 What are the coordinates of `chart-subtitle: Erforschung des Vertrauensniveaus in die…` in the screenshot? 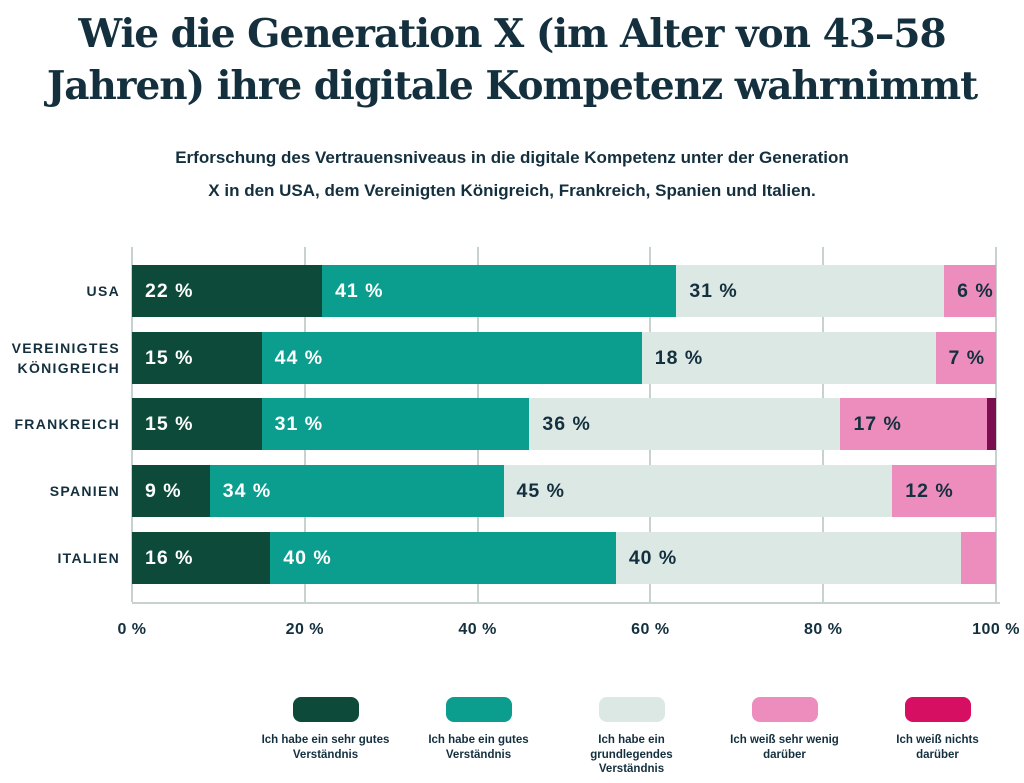 It's located at (512, 174).